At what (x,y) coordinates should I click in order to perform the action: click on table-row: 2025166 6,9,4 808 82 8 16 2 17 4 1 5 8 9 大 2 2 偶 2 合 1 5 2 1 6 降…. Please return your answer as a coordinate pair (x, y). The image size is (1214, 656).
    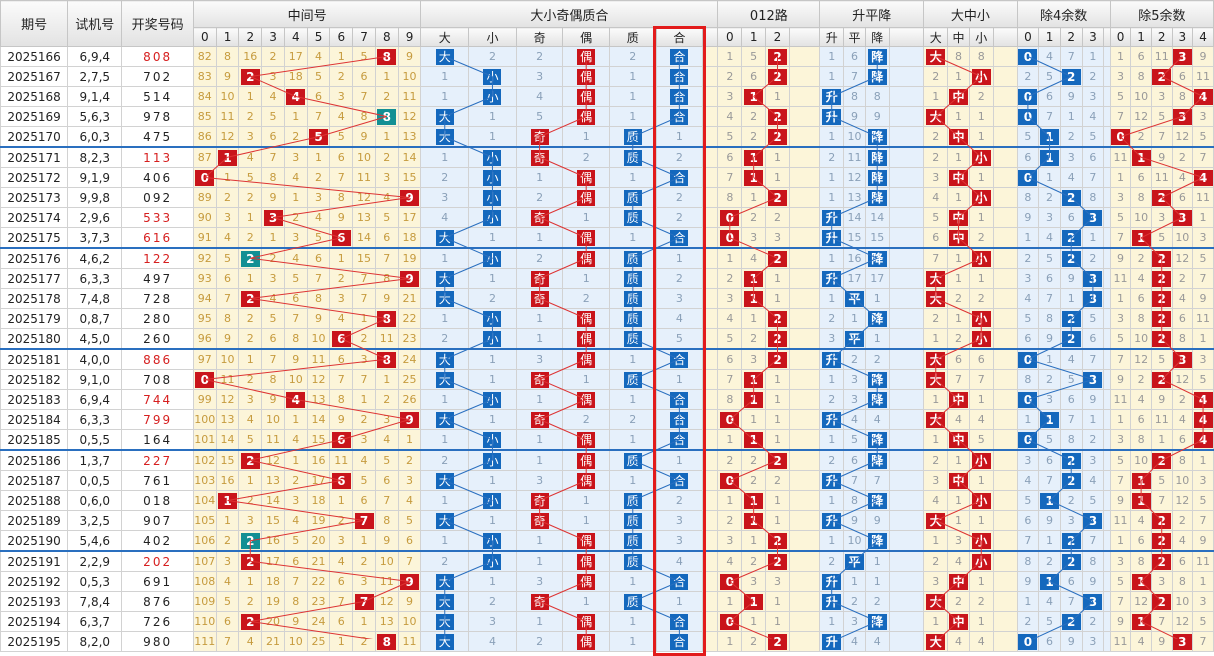
    Looking at the image, I should click on (607, 56).